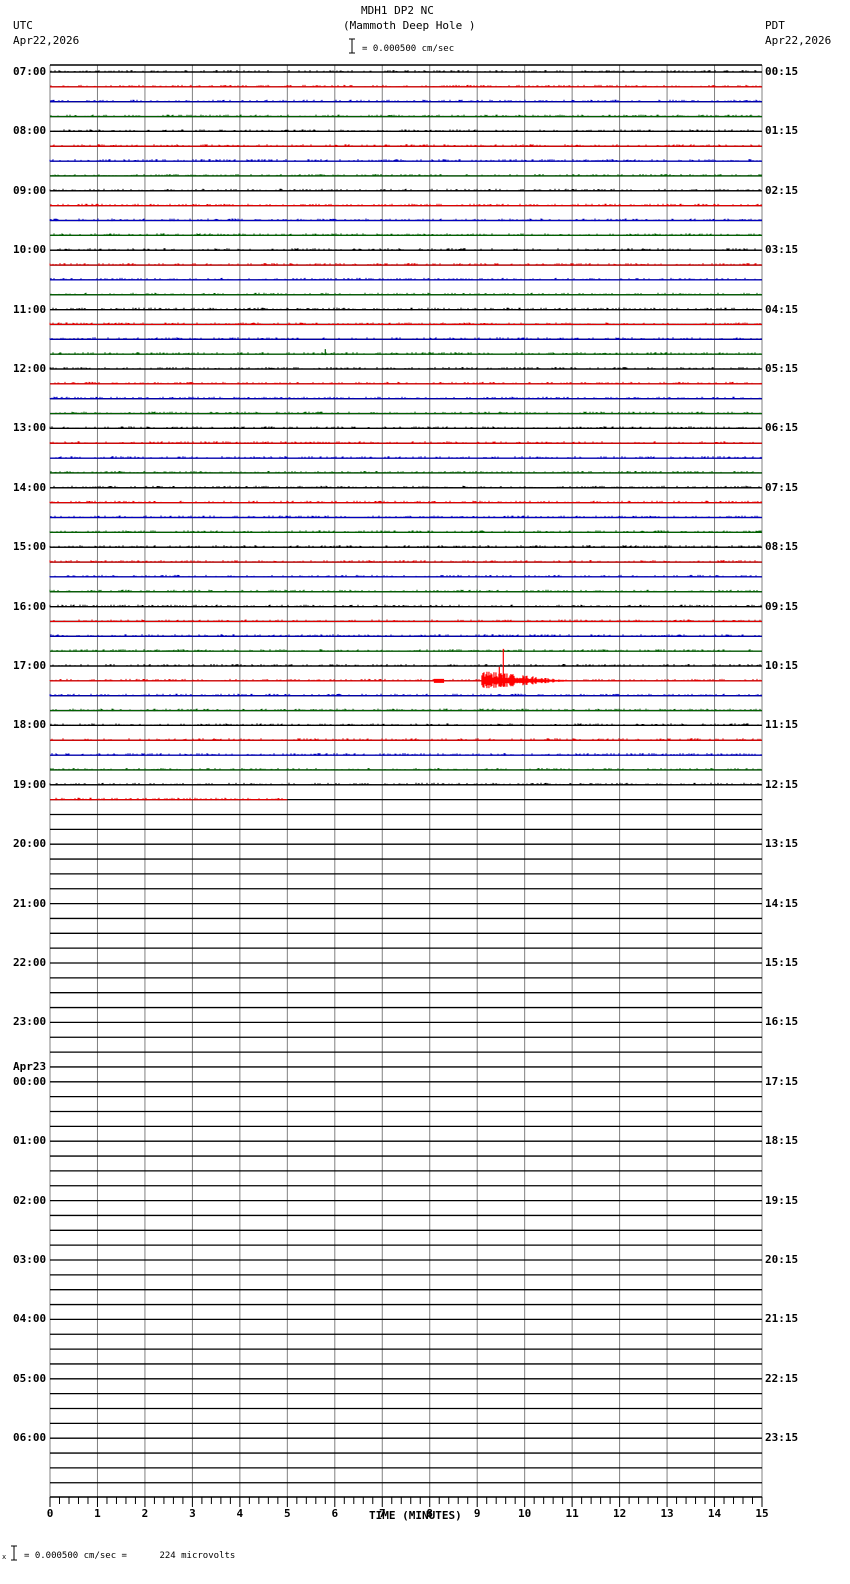 This screenshot has width=850, height=1584. Describe the element at coordinates (782, 784) in the screenshot. I see `pdt-hour-label: 12:15` at that location.